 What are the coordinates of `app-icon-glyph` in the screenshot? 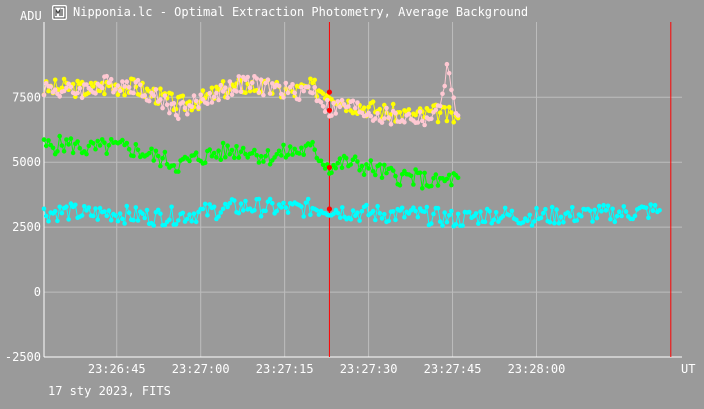 It's located at (59, 12).